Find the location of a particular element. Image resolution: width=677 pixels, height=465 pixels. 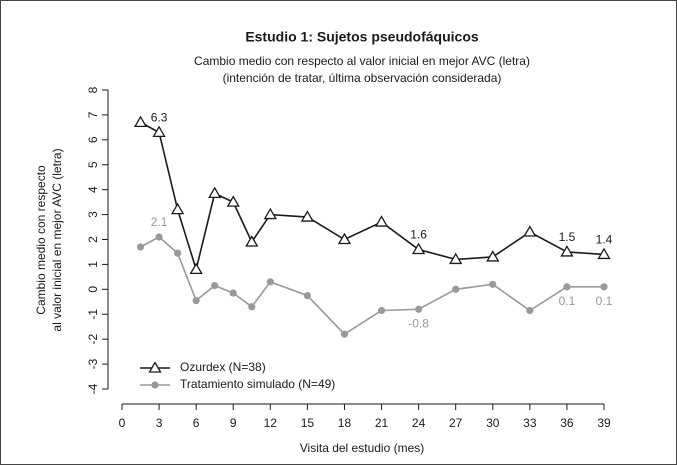

x-tick-label: 27 is located at coordinates (456, 423).